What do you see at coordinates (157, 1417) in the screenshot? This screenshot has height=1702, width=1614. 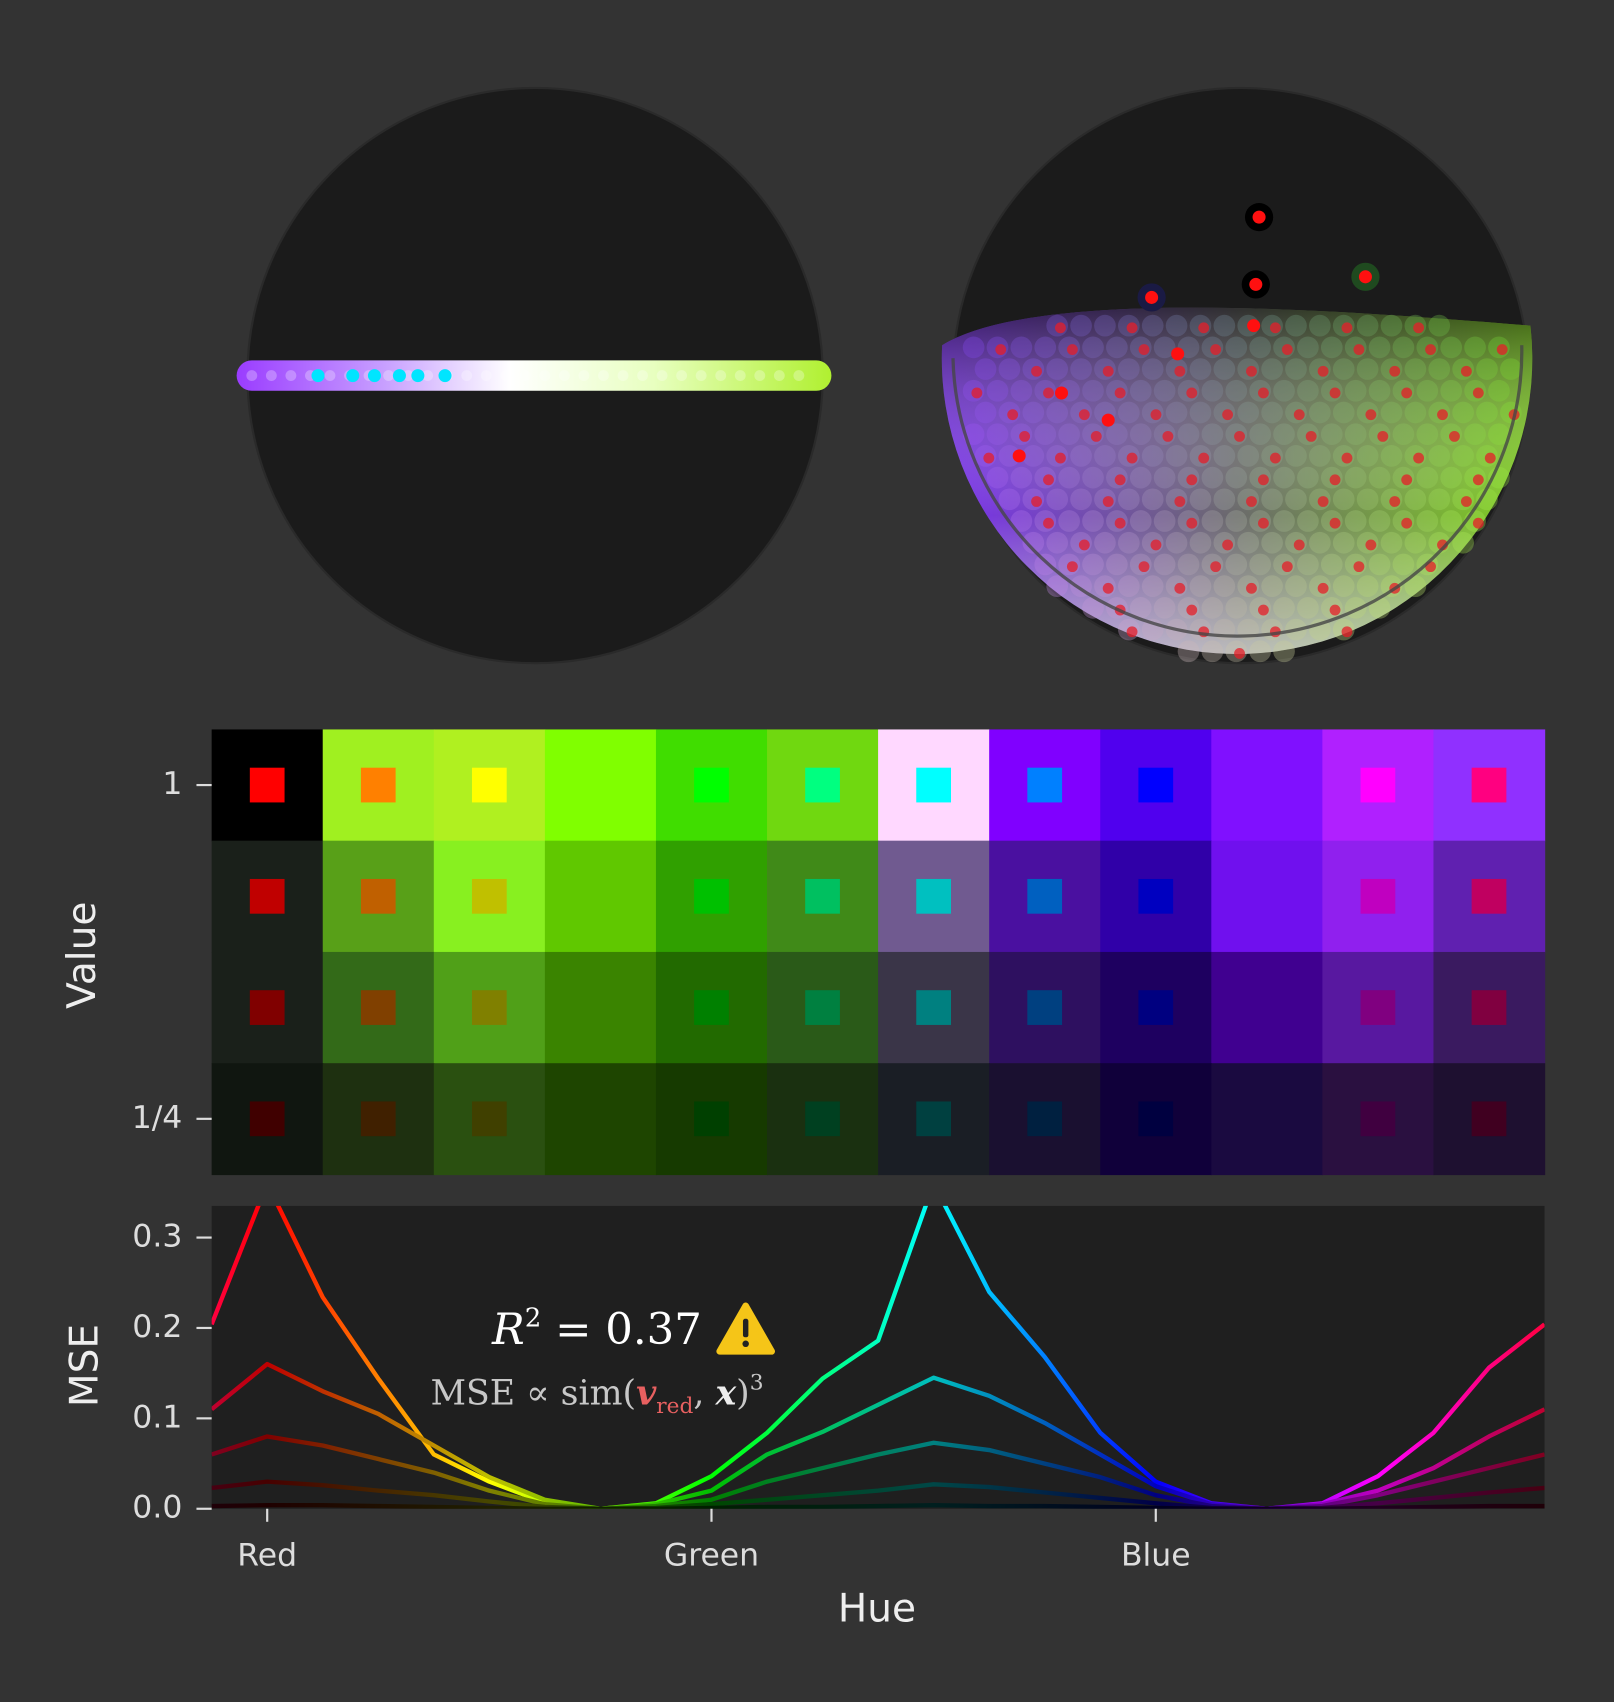 I see `y-tick-label: 0.1` at bounding box center [157, 1417].